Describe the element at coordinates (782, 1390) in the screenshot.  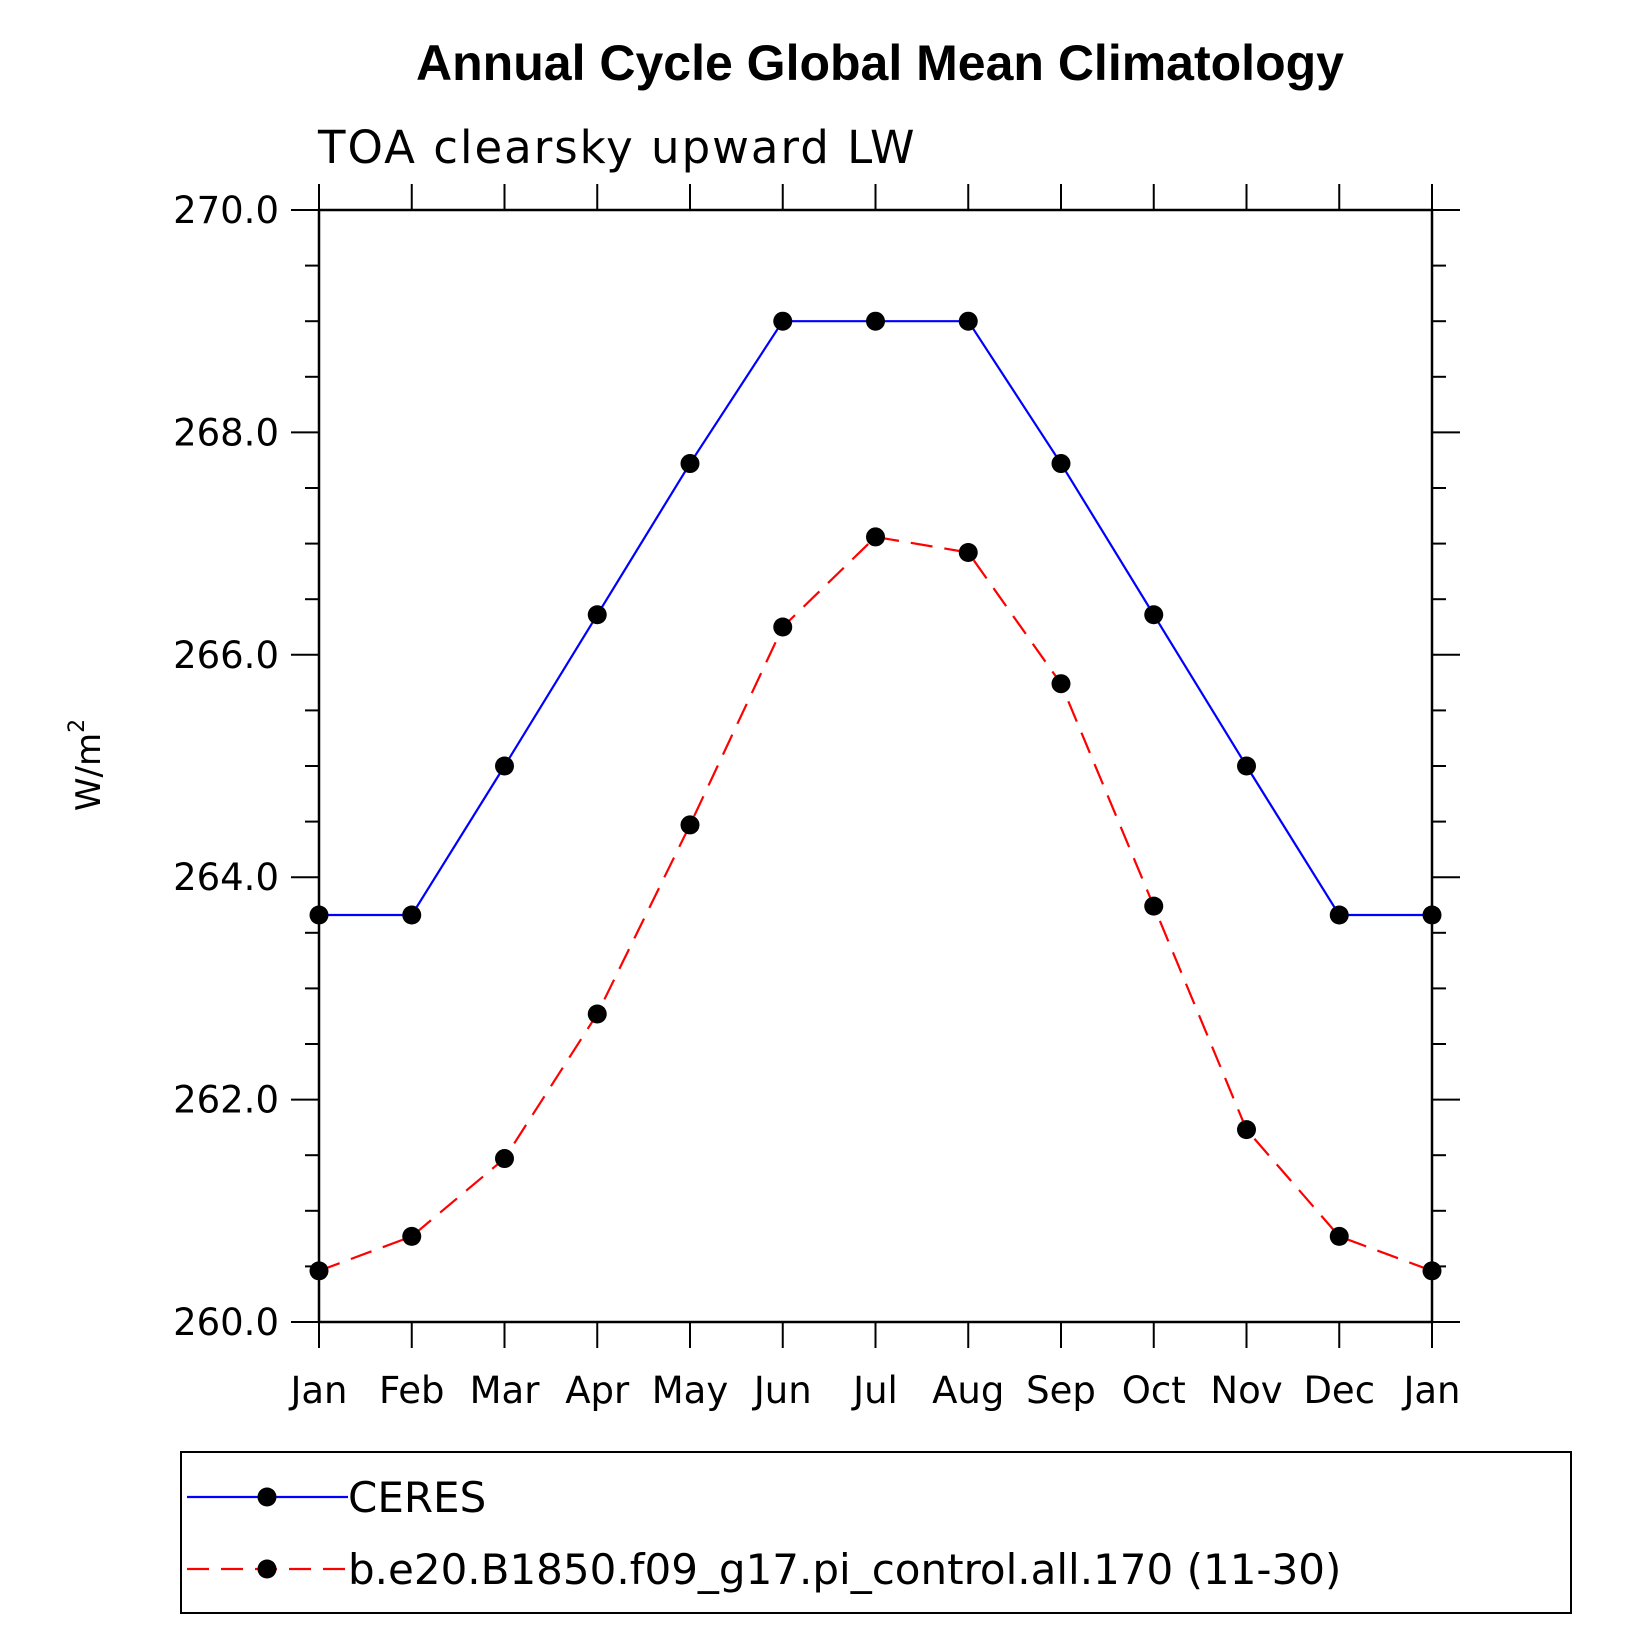
I see `x-tick-label: Jun` at that location.